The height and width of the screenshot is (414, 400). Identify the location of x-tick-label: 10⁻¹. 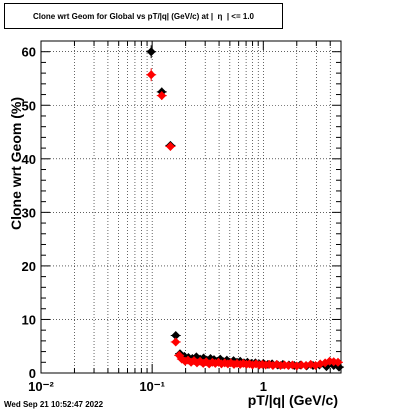
(152, 386).